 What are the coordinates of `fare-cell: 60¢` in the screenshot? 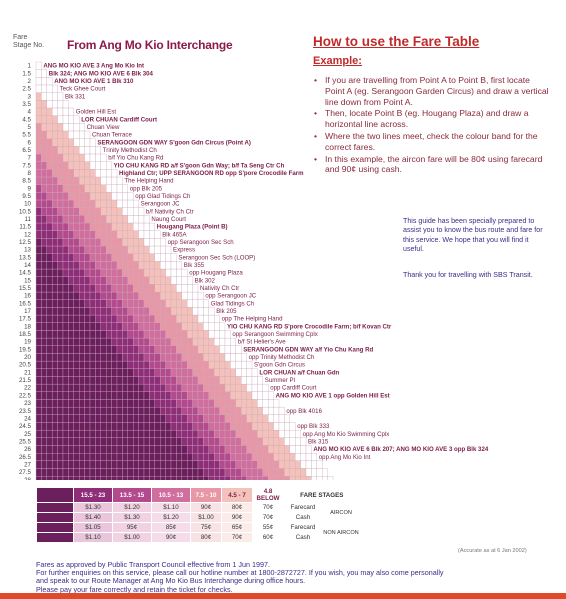 It's located at (268, 537).